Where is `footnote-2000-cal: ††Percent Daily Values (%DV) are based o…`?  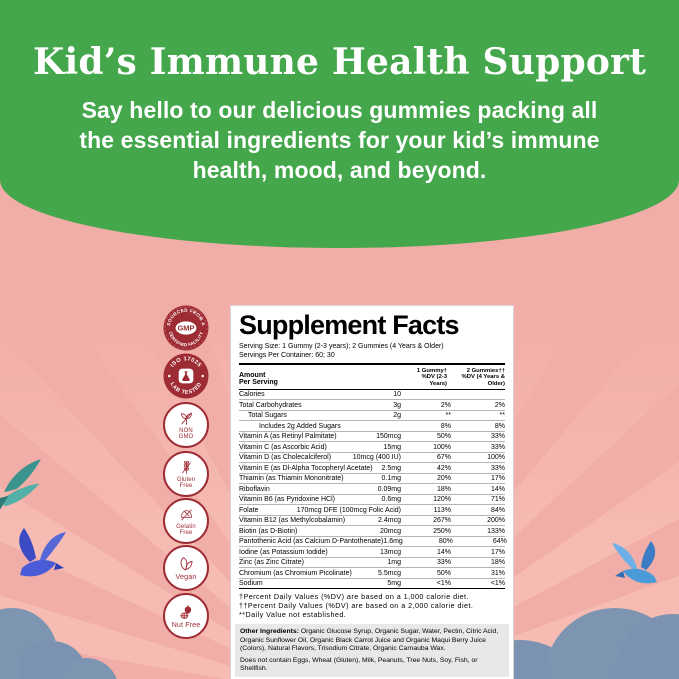 footnote-2000-cal: ††Percent Daily Values (%DV) are based o… is located at coordinates (356, 606).